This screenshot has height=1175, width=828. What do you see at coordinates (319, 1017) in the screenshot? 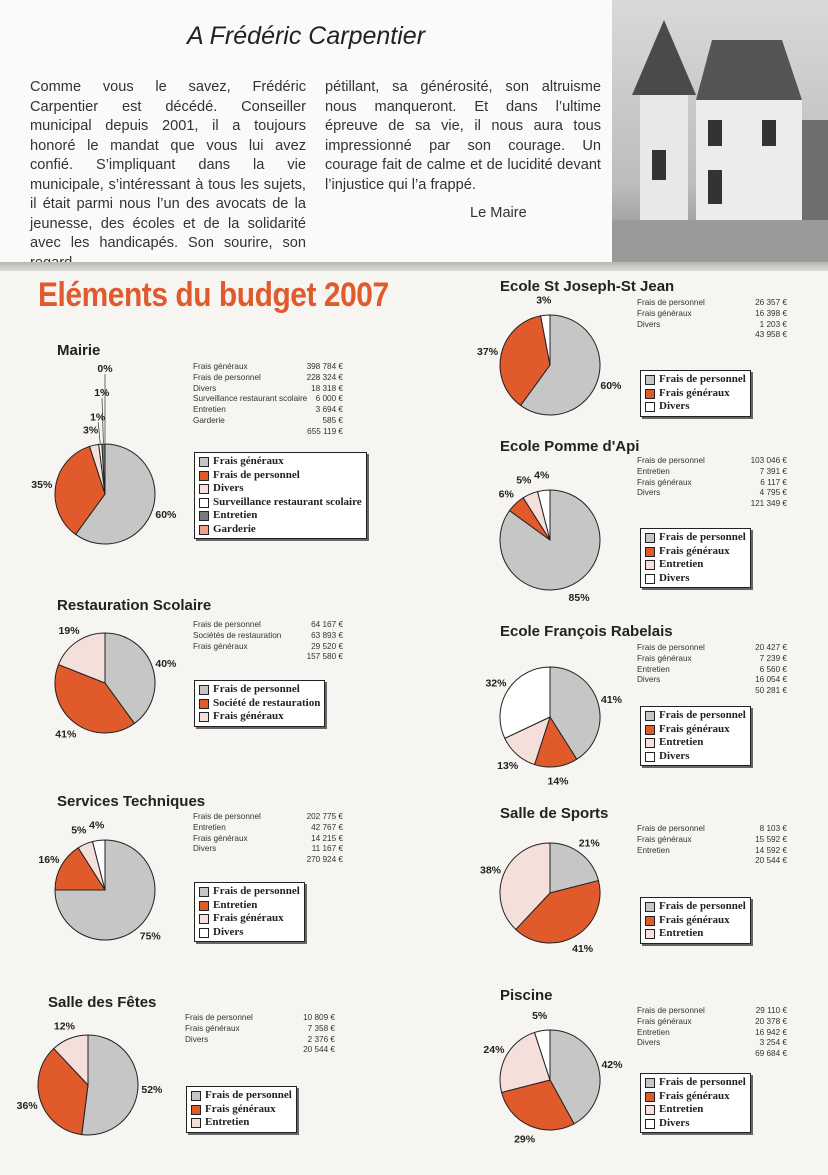
I see `row-amount: 10 809 €` at bounding box center [319, 1017].